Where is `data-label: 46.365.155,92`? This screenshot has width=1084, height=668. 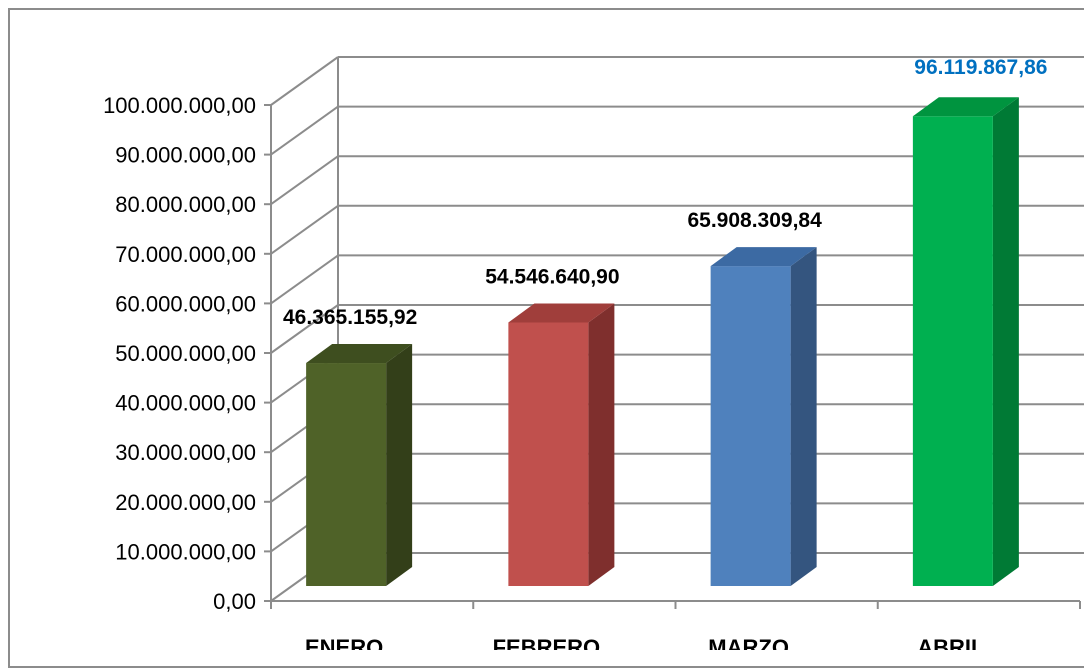
data-label: 46.365.155,92 is located at coordinates (350, 317).